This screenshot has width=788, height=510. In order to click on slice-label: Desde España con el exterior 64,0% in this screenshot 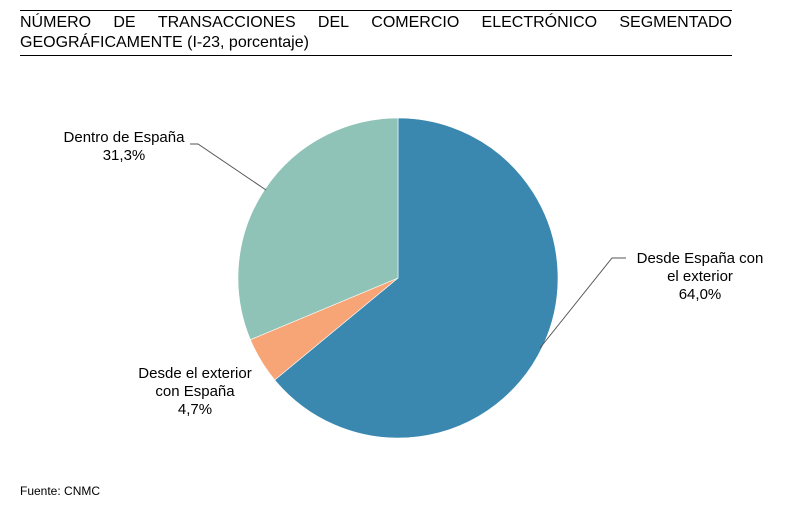, I will do `click(700, 276)`.